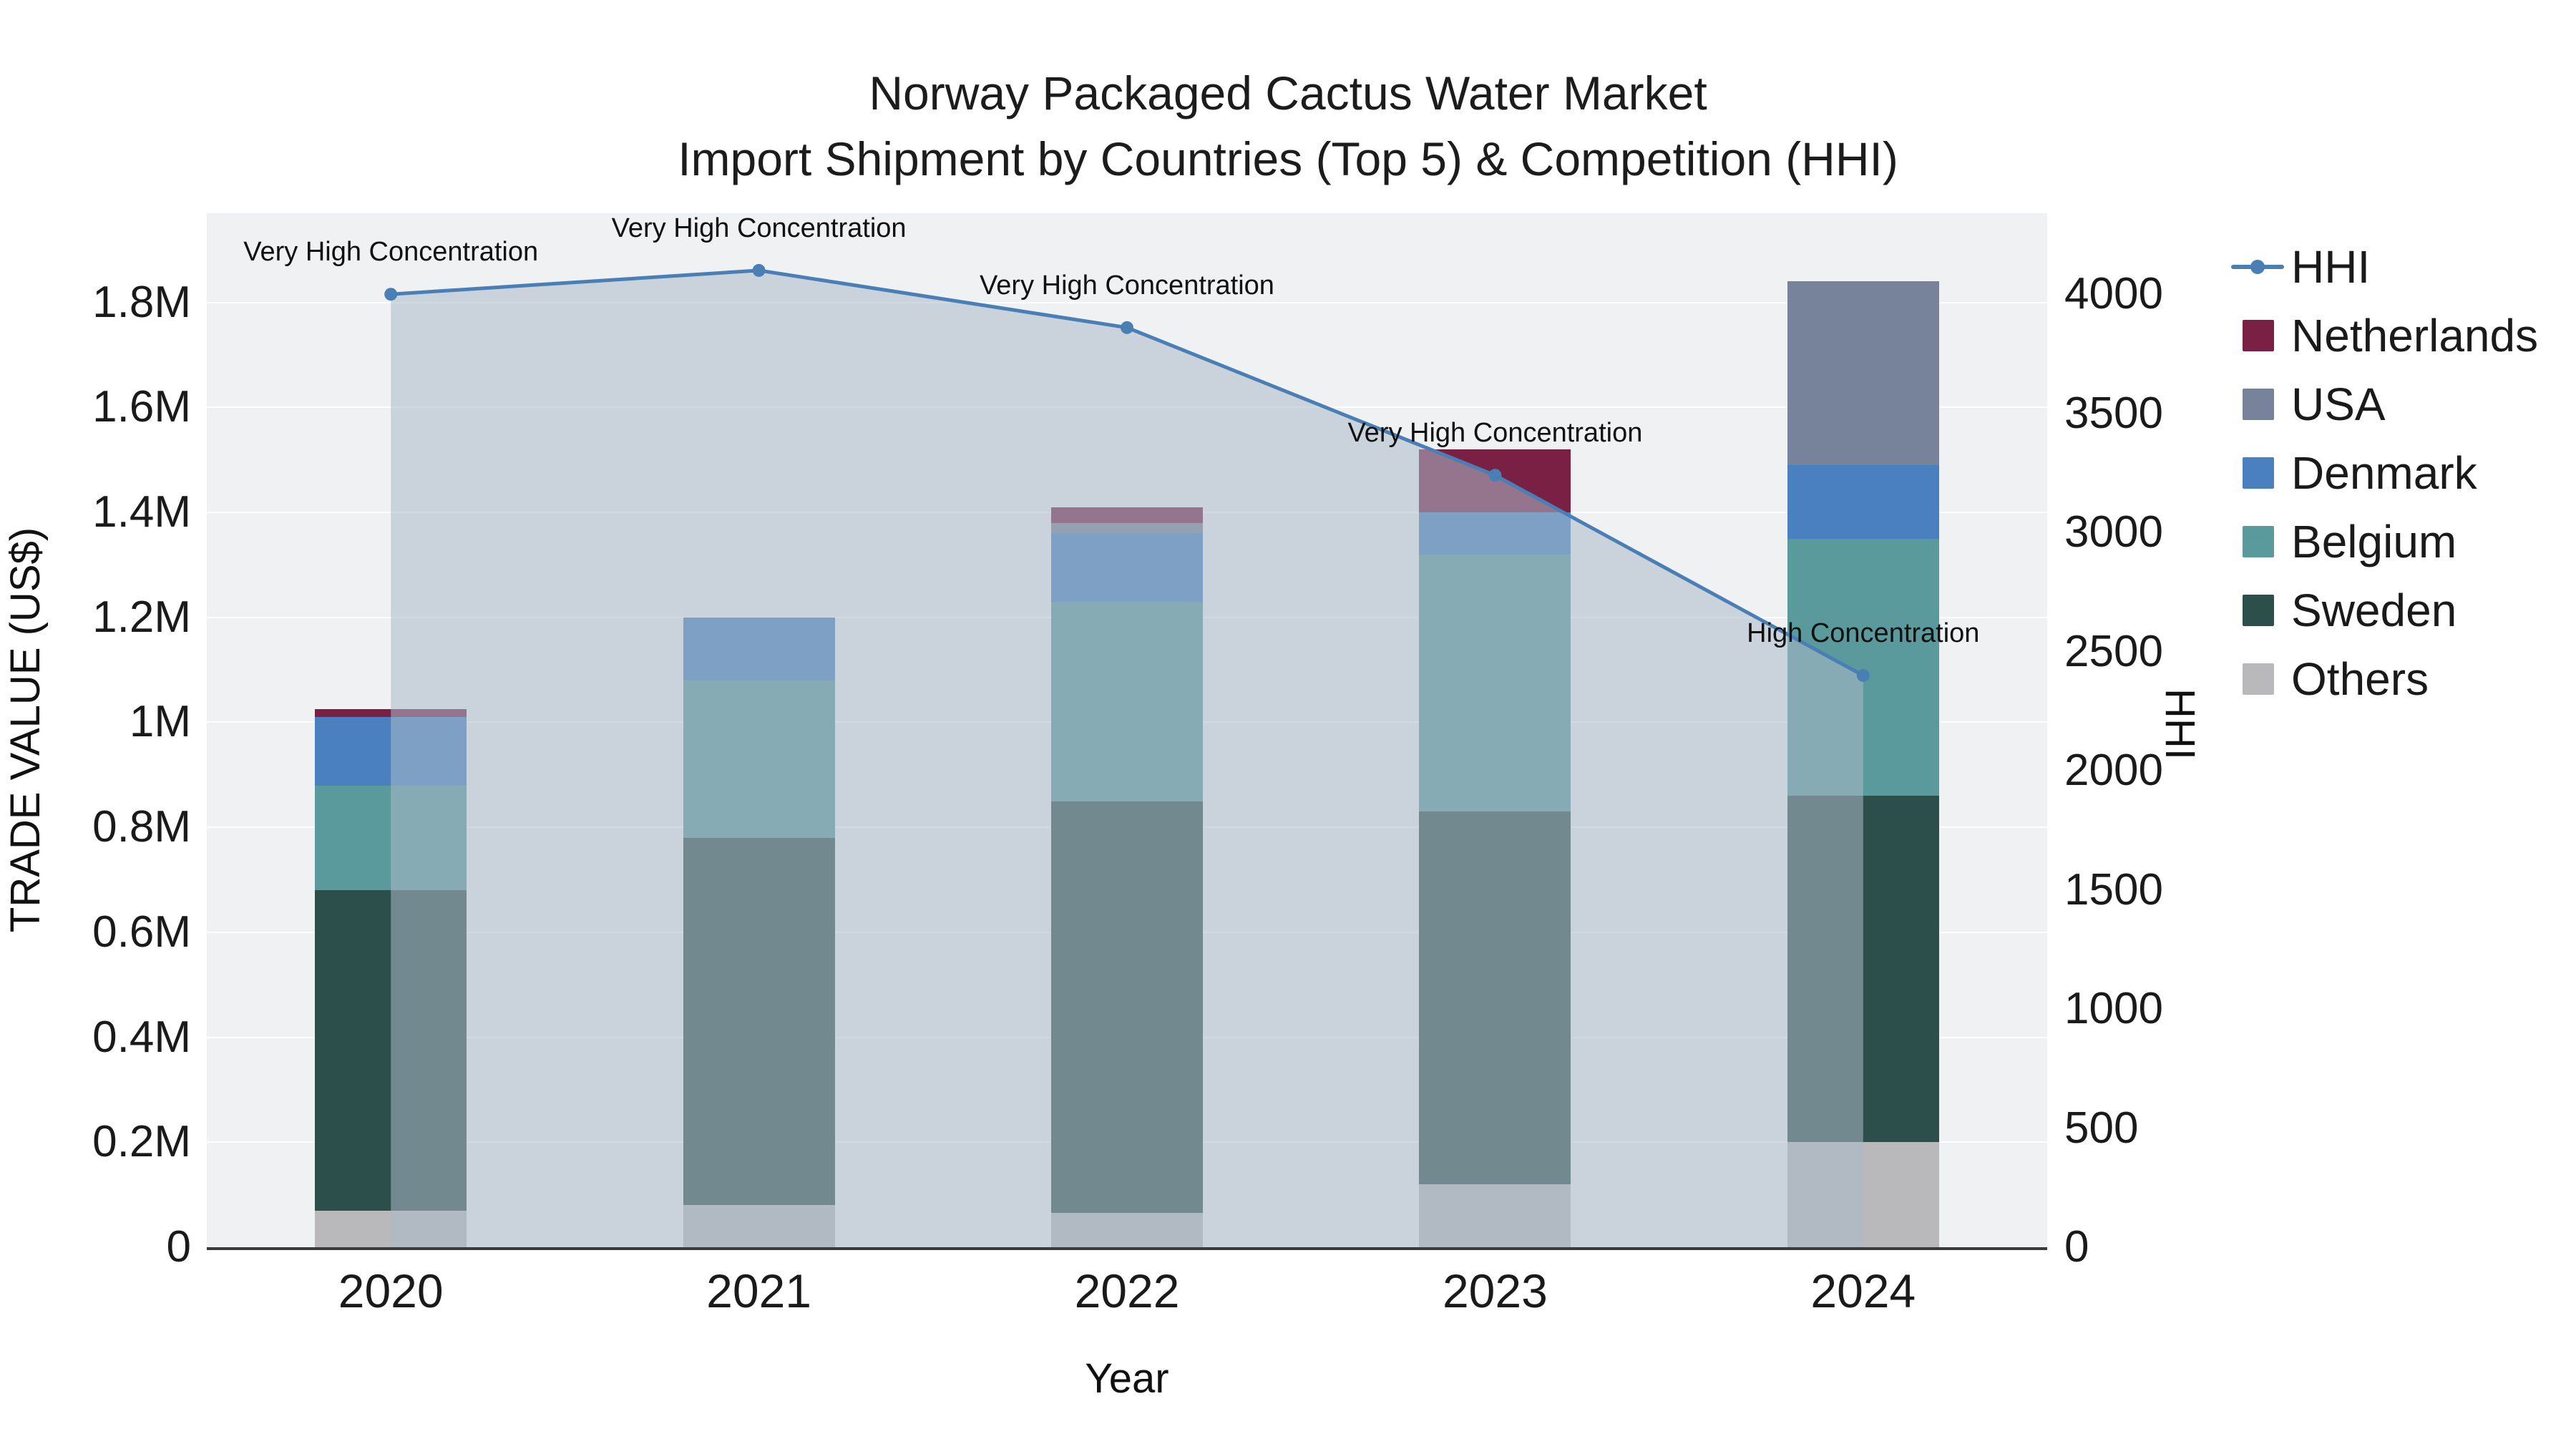 The height and width of the screenshot is (1449, 2576). Describe the element at coordinates (1127, 1290) in the screenshot. I see `x-tick-label-2022: 2022` at that location.